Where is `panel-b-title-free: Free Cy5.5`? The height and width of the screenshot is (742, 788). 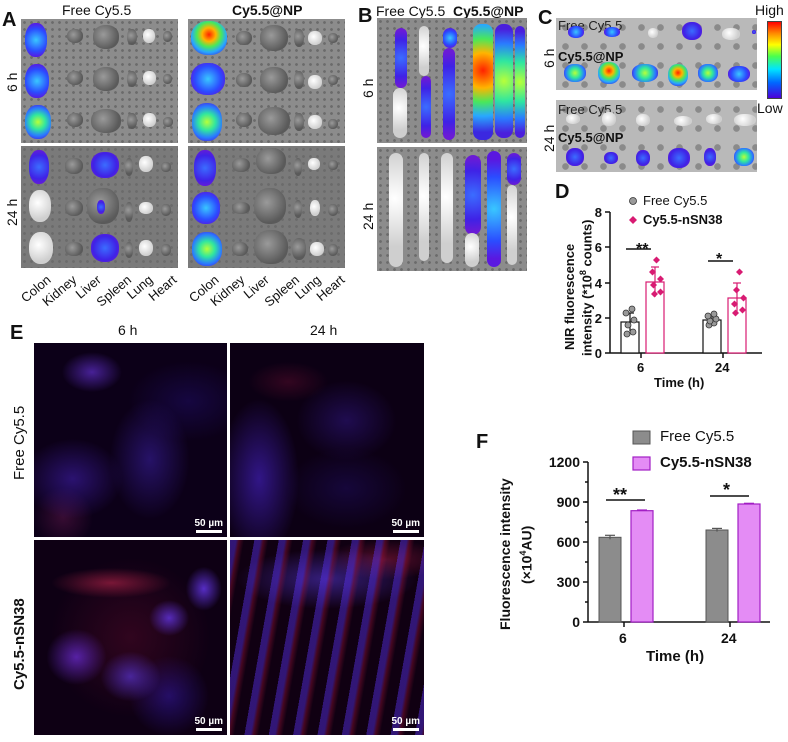
panel-b-title-free: Free Cy5.5 is located at coordinates (411, 11).